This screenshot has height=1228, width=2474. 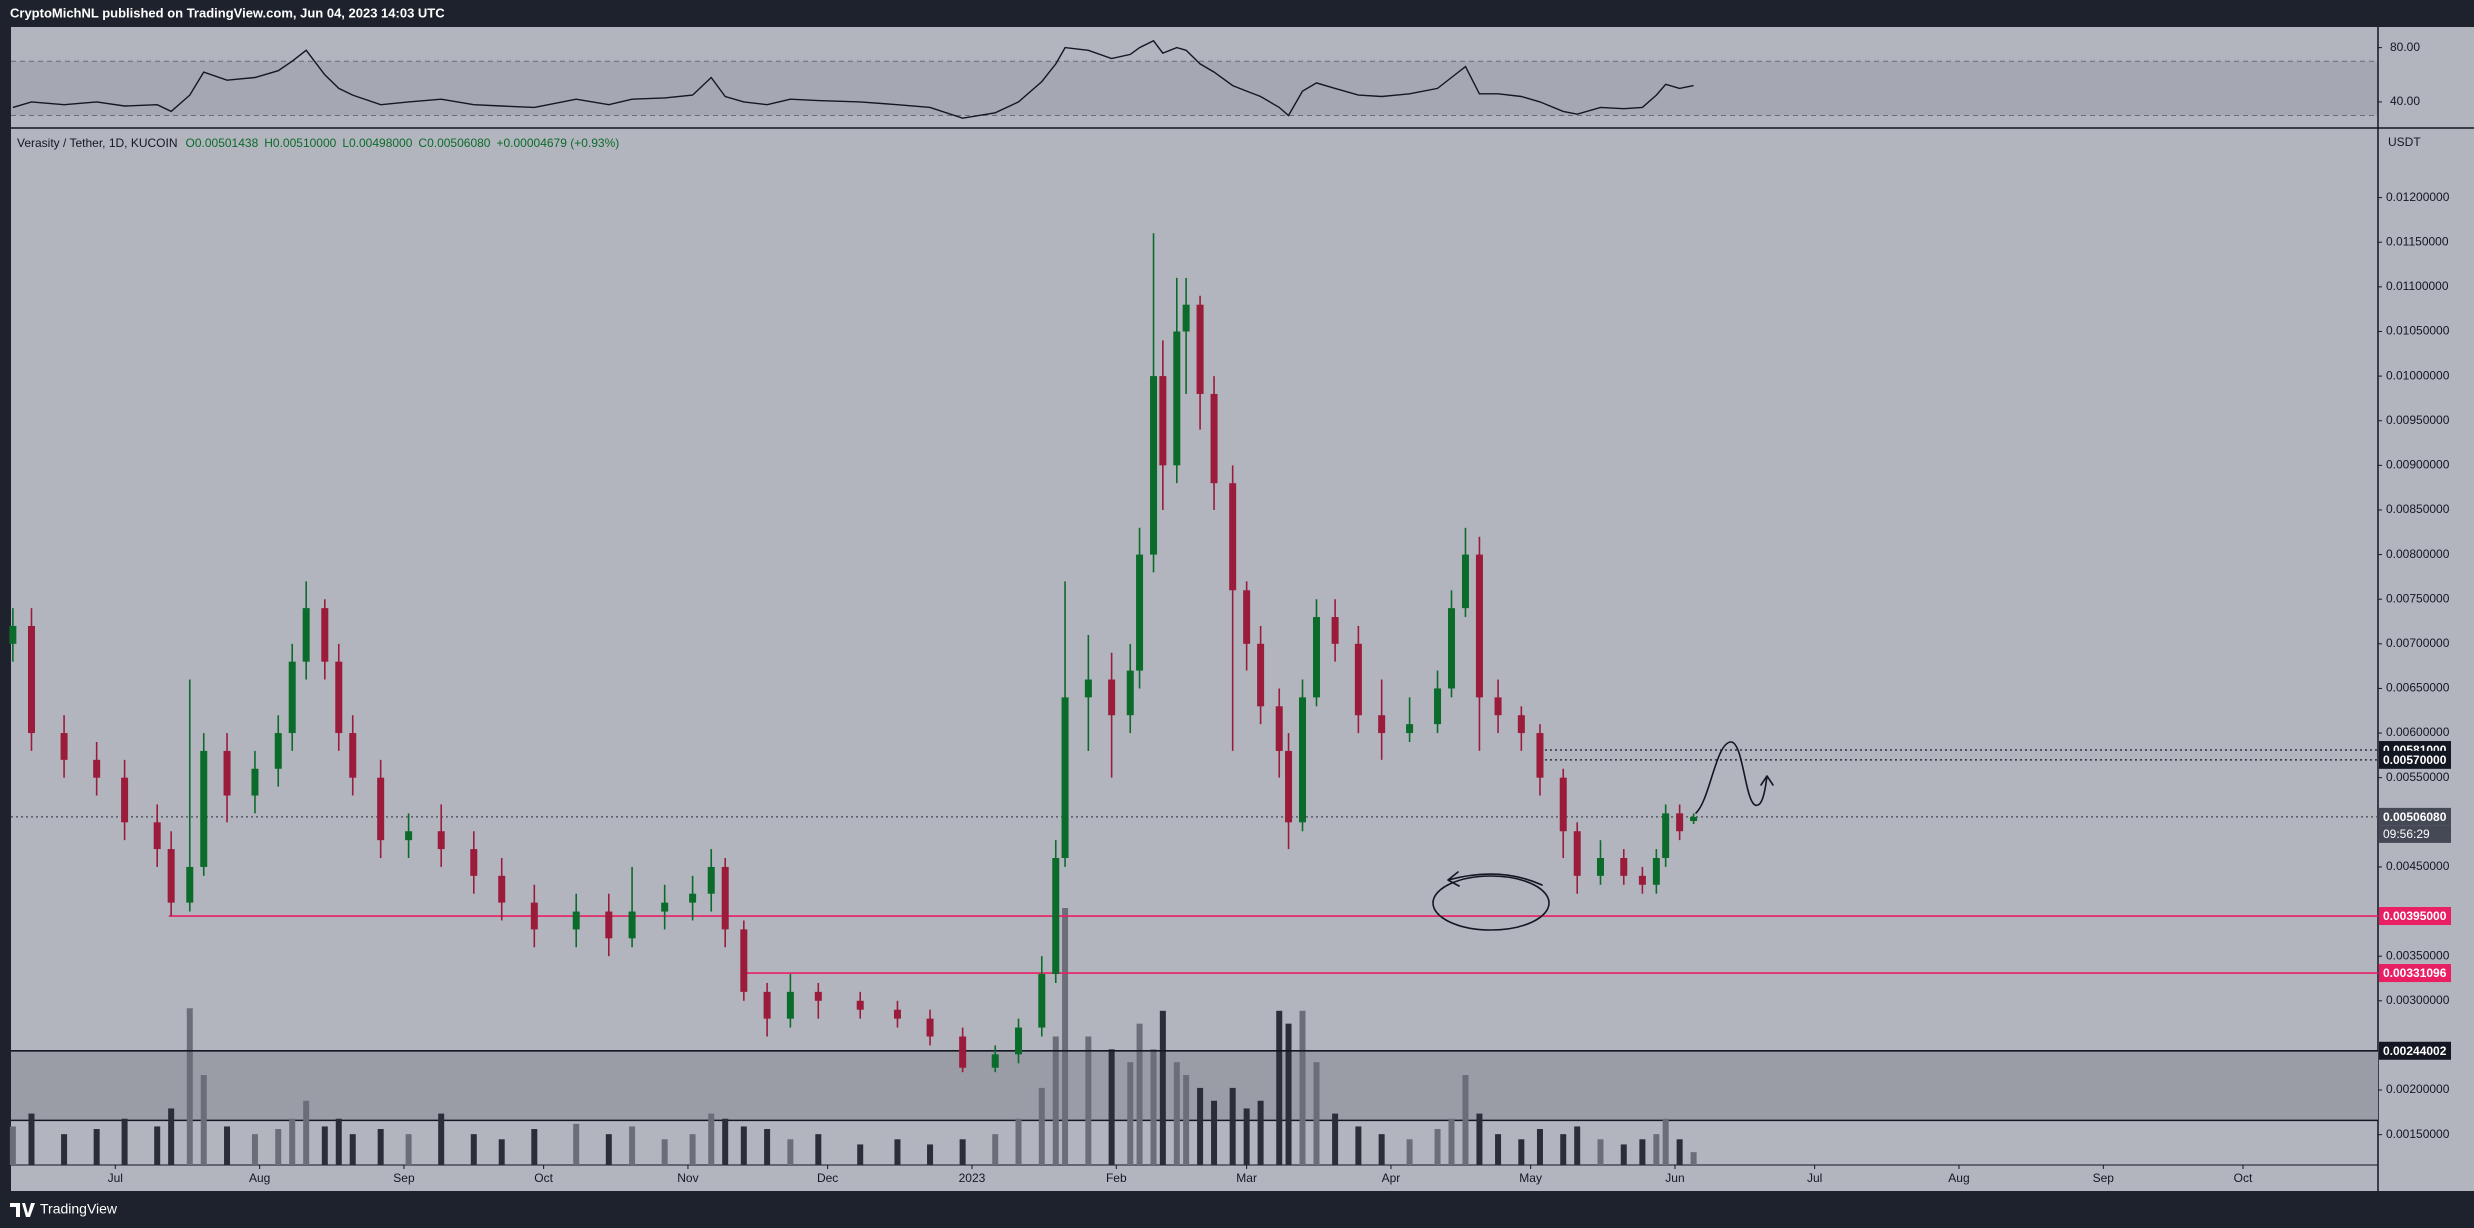 I want to click on y-tick-label: 0.01050000, so click(x=2418, y=331).